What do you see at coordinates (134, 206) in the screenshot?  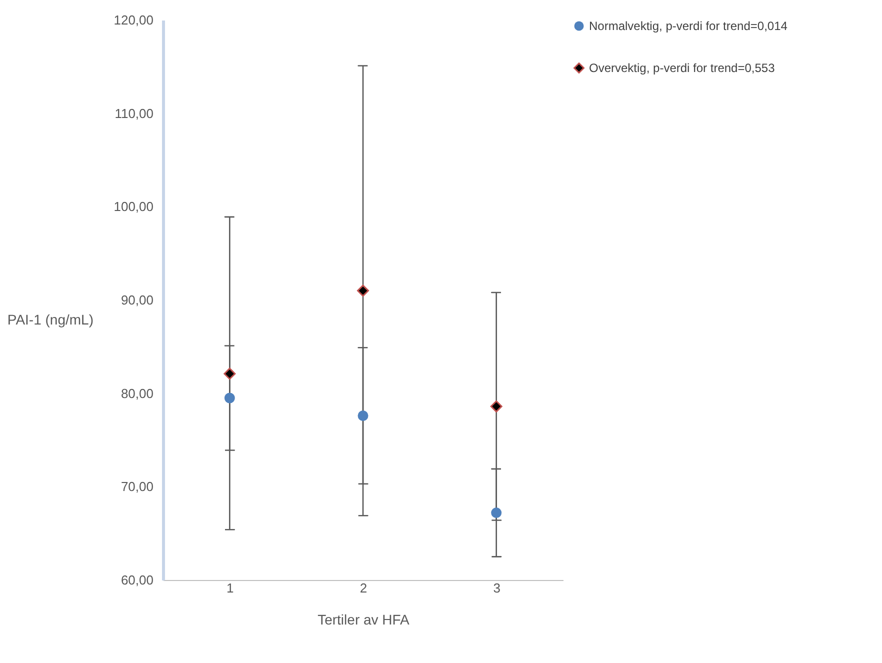 I see `y-tick-label: 100,00` at bounding box center [134, 206].